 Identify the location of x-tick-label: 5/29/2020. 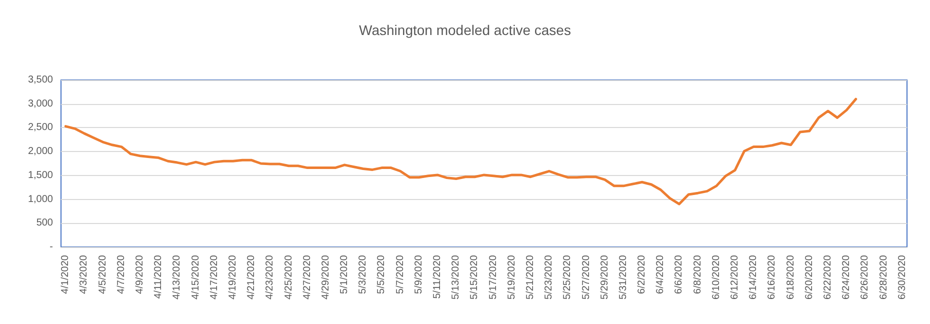
(604, 277).